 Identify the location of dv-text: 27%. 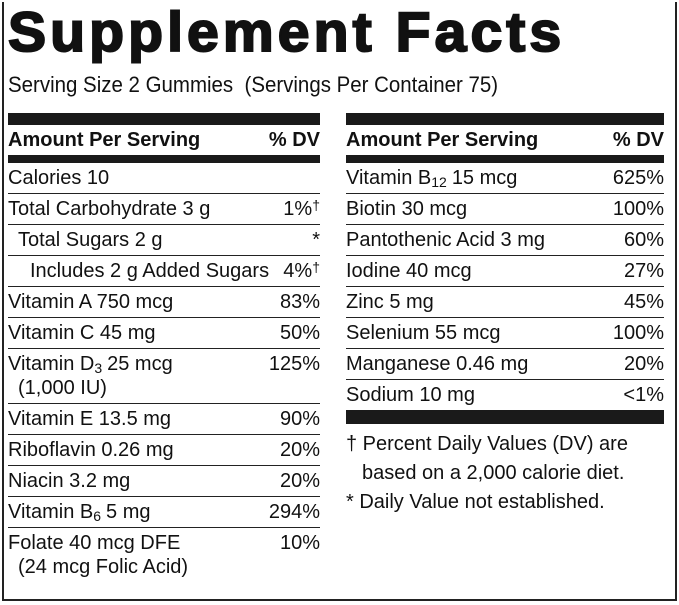
(643, 271).